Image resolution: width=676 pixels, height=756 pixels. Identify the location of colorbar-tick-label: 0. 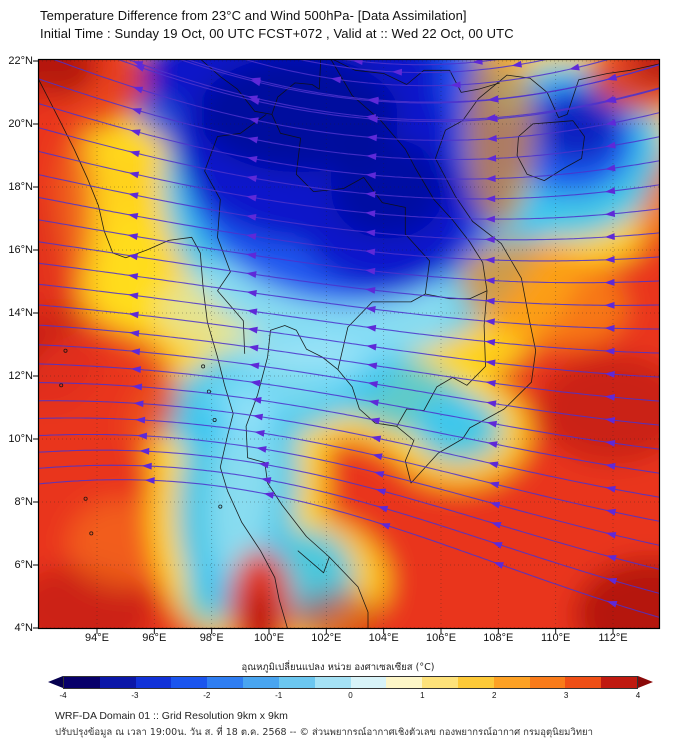
(350, 695).